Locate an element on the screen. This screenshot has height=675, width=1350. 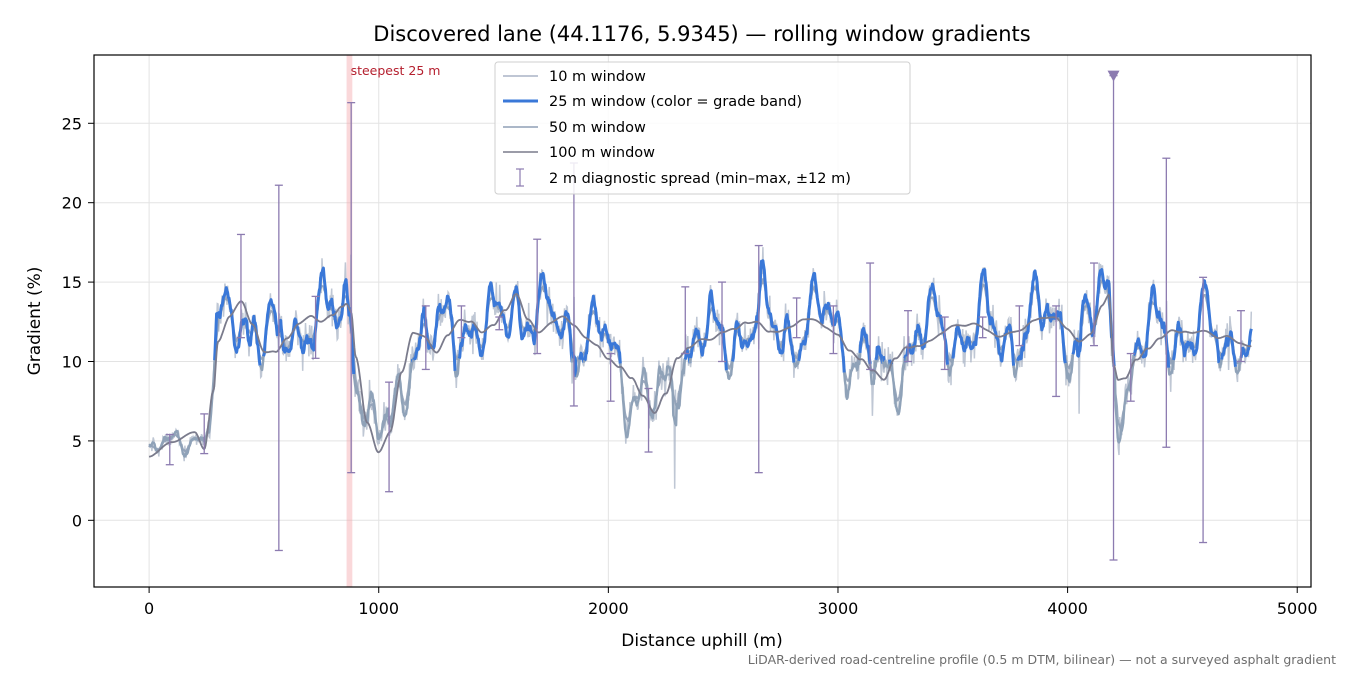
legend-label-10m: 10 m window is located at coordinates (597, 77).